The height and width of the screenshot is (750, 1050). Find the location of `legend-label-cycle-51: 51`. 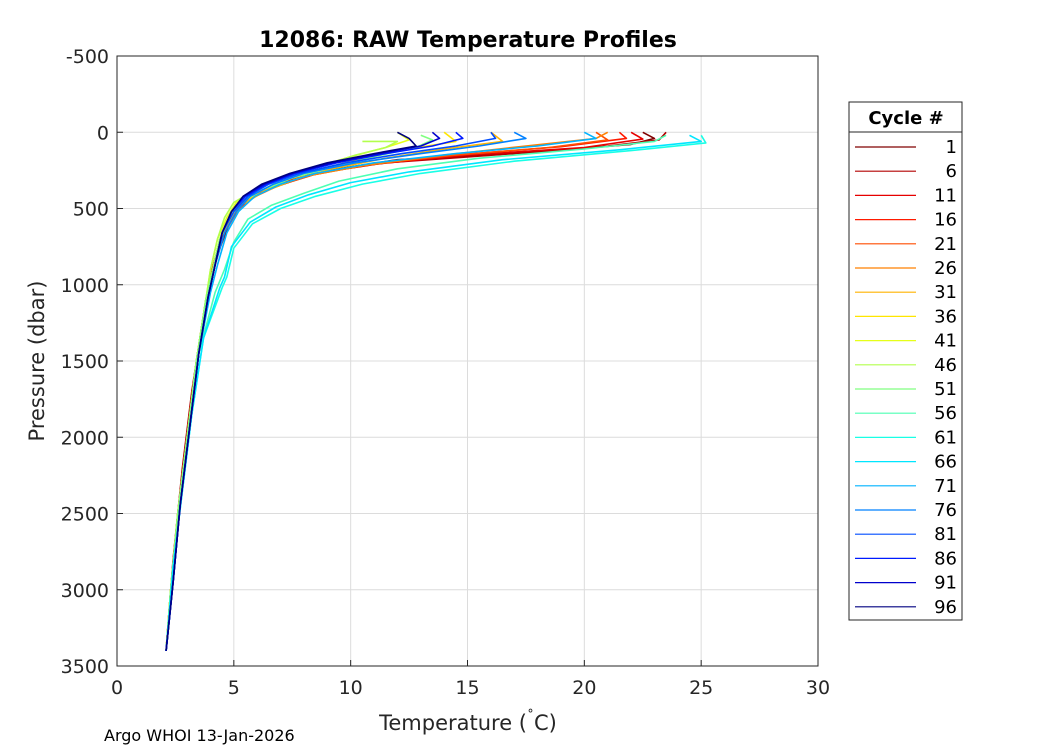

legend-label-cycle-51: 51 is located at coordinates (945, 389).